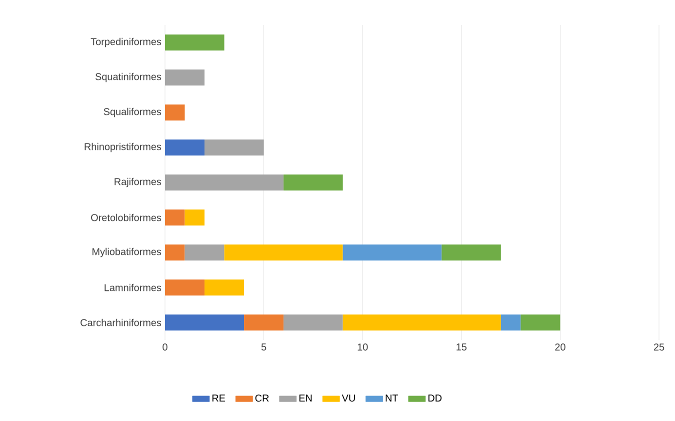 The height and width of the screenshot is (421, 675). What do you see at coordinates (126, 218) in the screenshot?
I see `y-tick-label: Oretolobiformes` at bounding box center [126, 218].